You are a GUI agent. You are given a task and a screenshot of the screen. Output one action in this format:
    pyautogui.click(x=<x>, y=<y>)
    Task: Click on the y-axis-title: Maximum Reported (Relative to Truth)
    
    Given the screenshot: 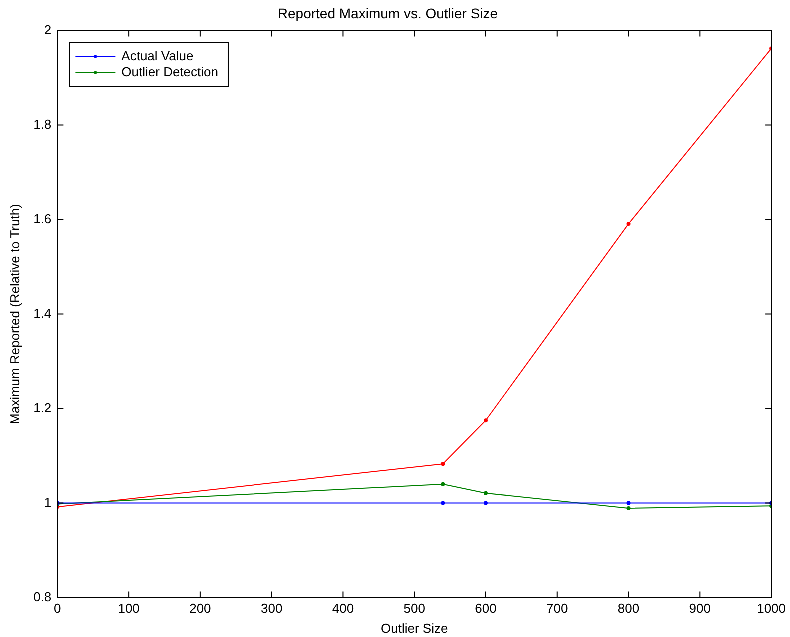 What is the action you would take?
    pyautogui.click(x=14, y=314)
    